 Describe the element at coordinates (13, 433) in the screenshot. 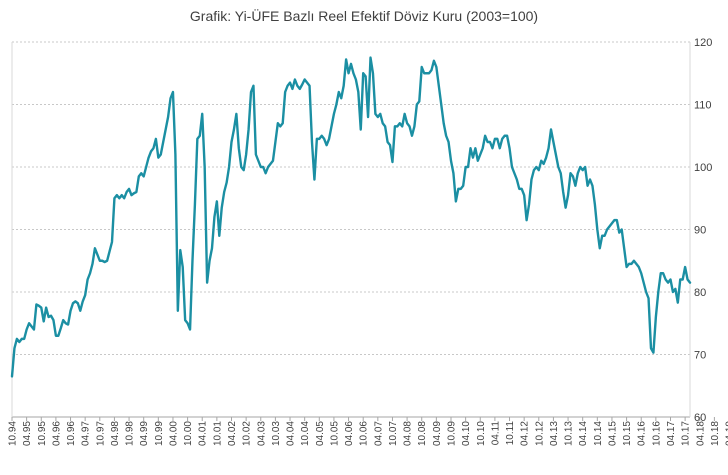

I see `x-tick-label: 10.94` at that location.